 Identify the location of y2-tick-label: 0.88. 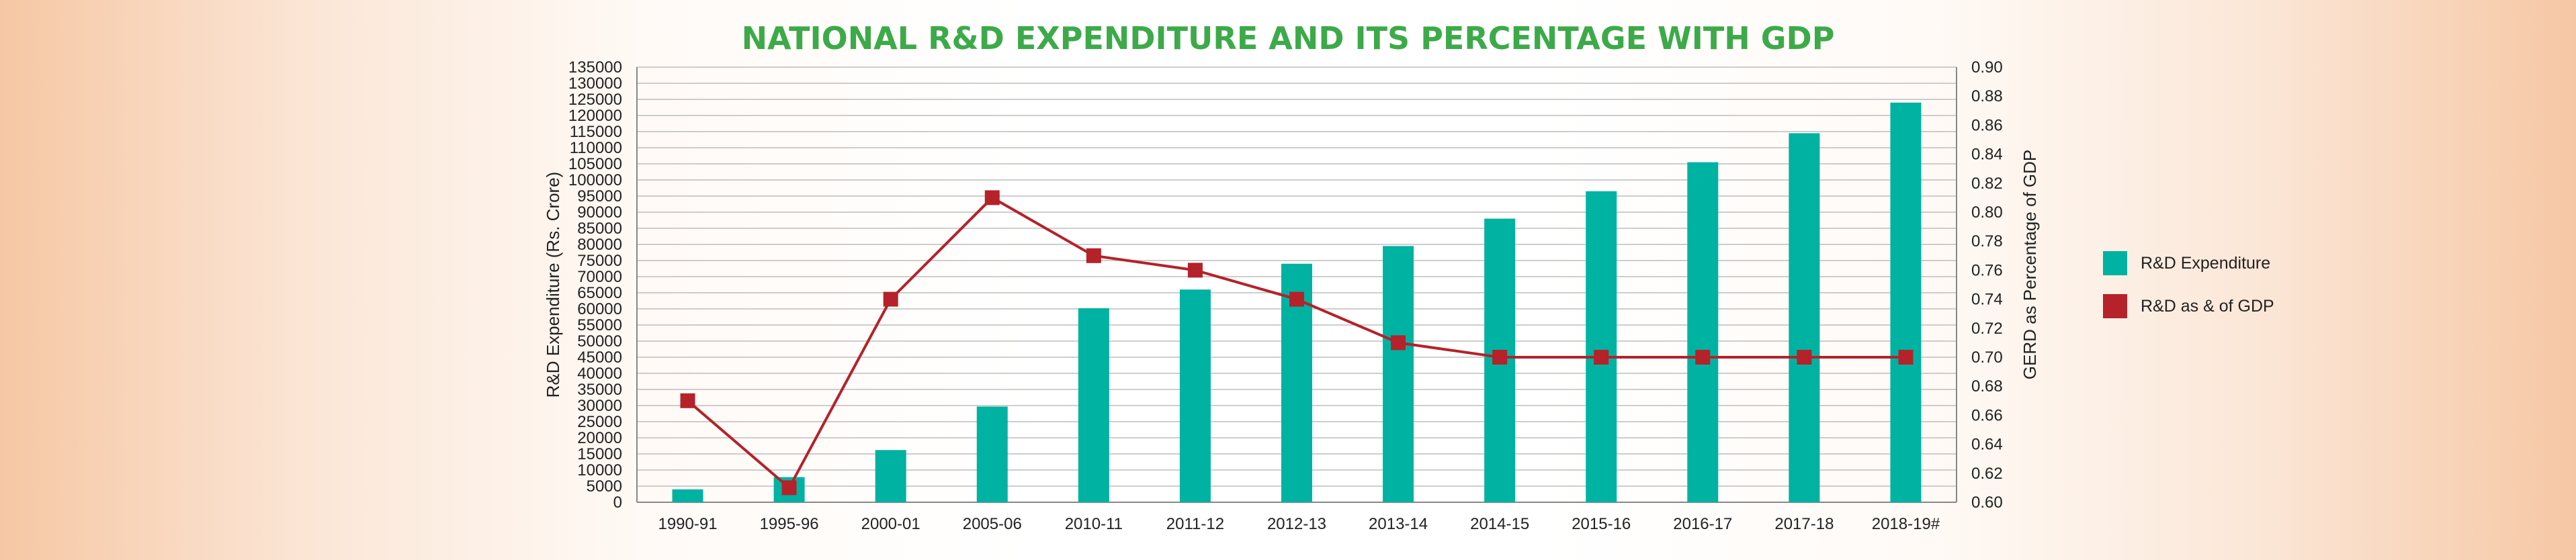
(1987, 96).